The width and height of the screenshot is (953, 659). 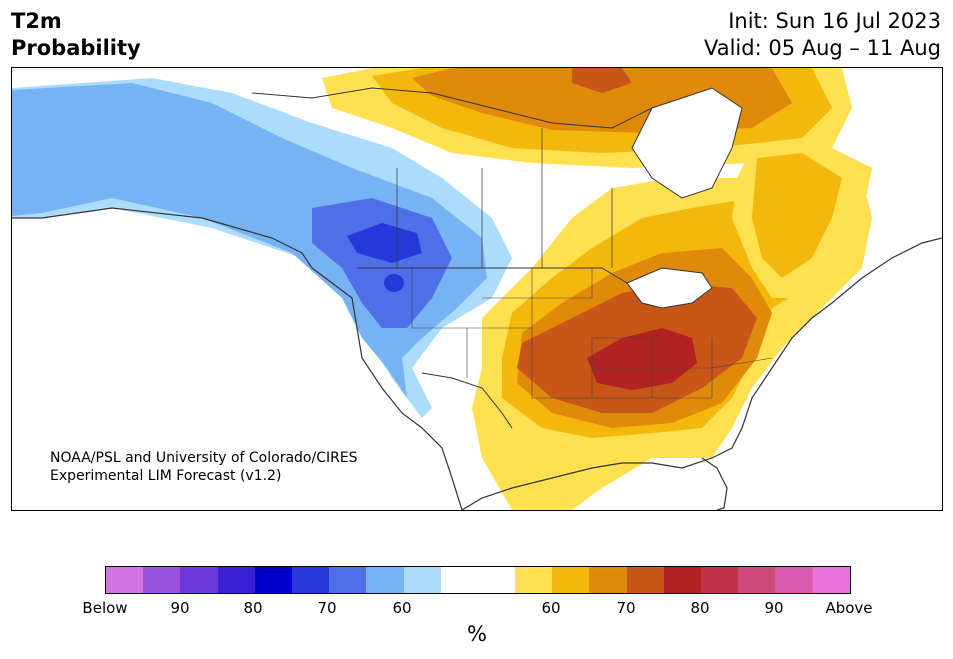 I want to click on florida, so click(x=714, y=483).